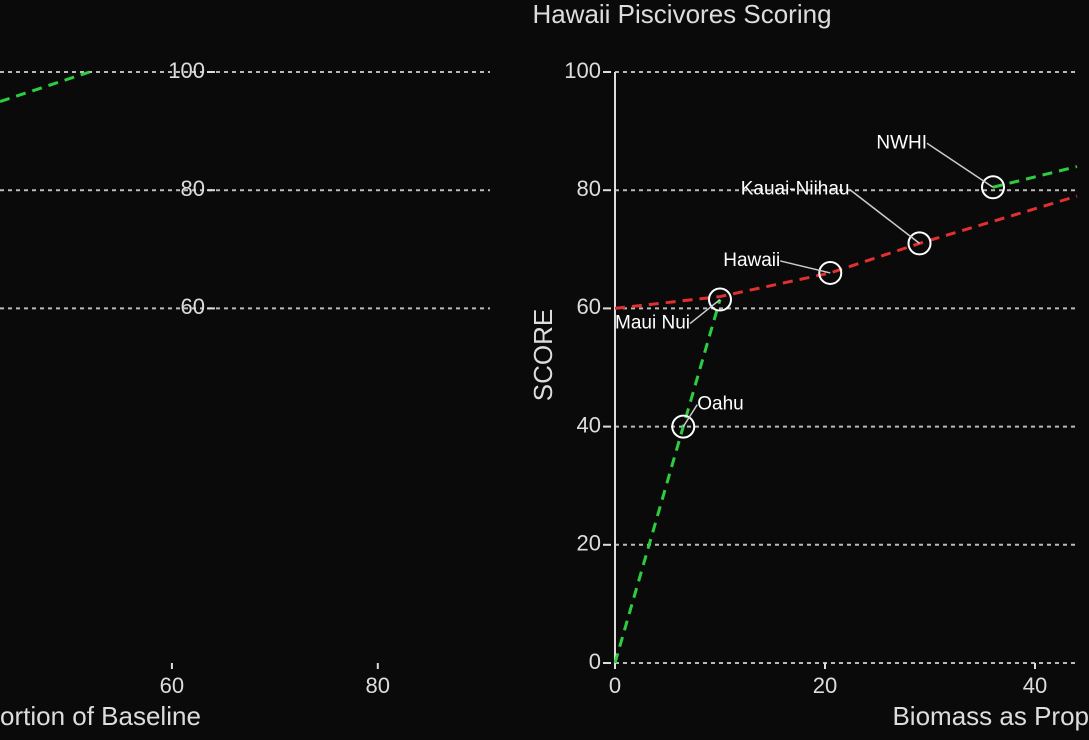  Describe the element at coordinates (378, 685) in the screenshot. I see `x-tick-label: 80` at that location.